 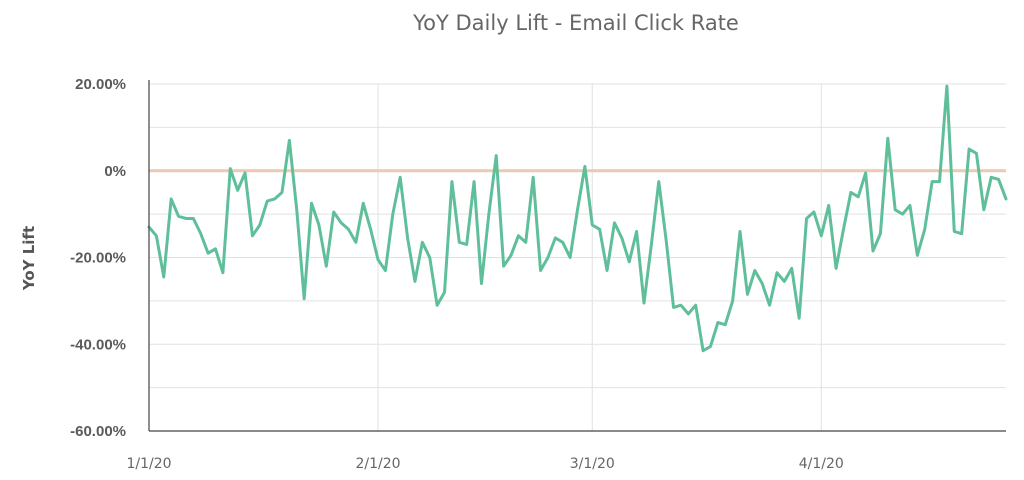 I want to click on x-tick-label: 3/1/20, so click(x=592, y=464).